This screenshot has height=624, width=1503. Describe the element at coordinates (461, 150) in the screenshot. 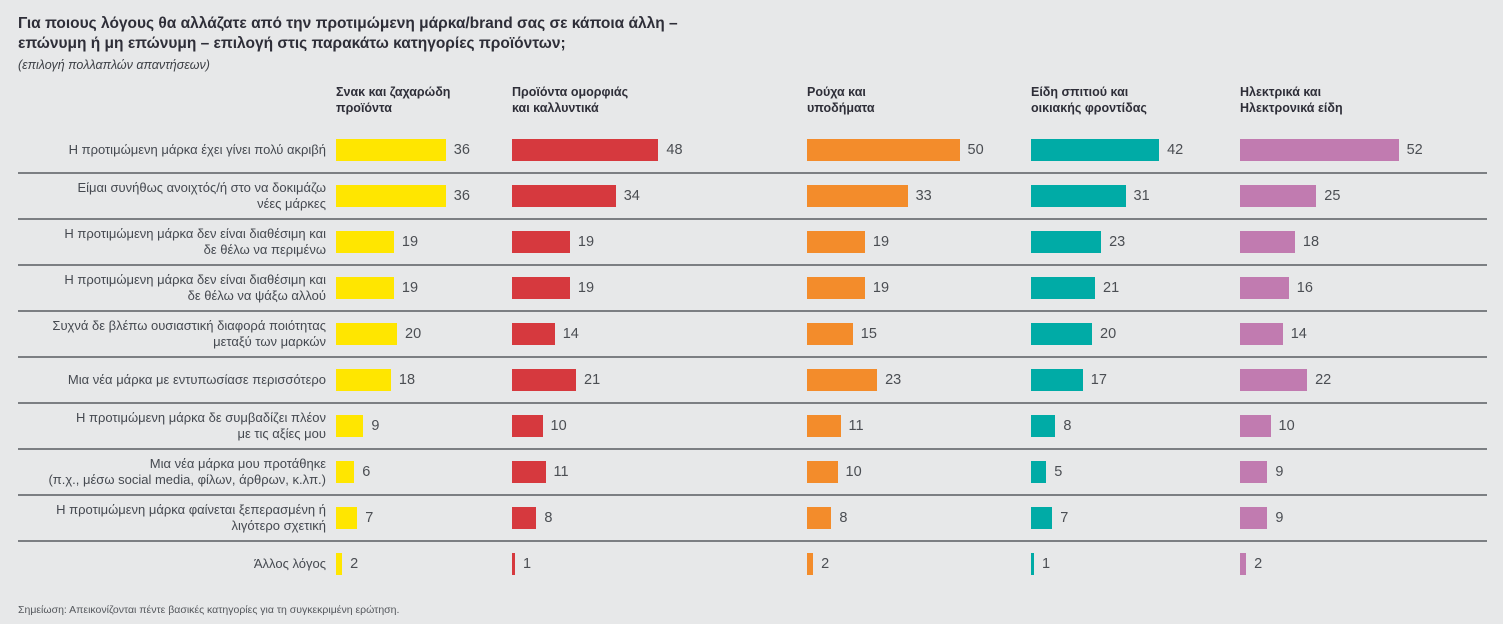

I see `bar-value: 36` at that location.